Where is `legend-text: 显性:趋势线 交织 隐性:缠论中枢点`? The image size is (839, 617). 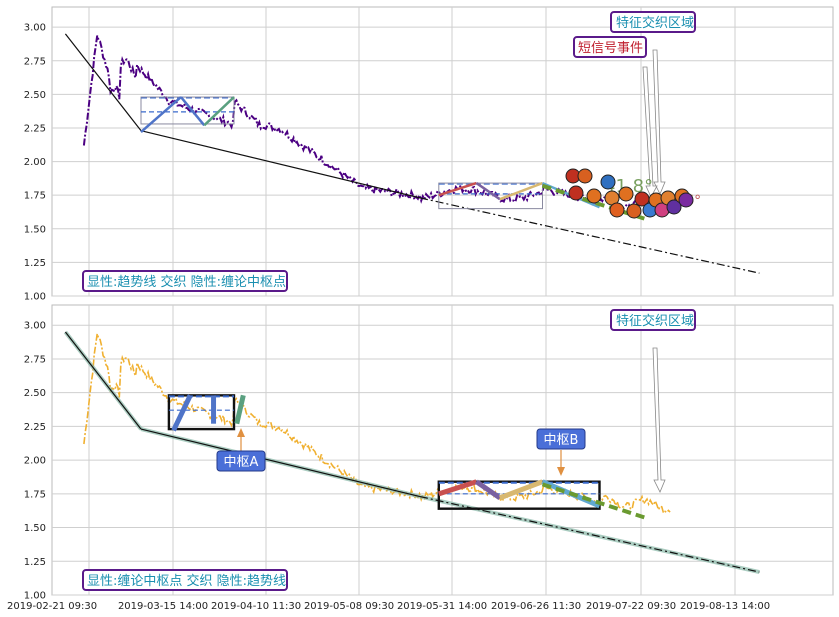 legend-text: 显性:趋势线 交织 隐性:缠论中枢点 is located at coordinates (186, 282).